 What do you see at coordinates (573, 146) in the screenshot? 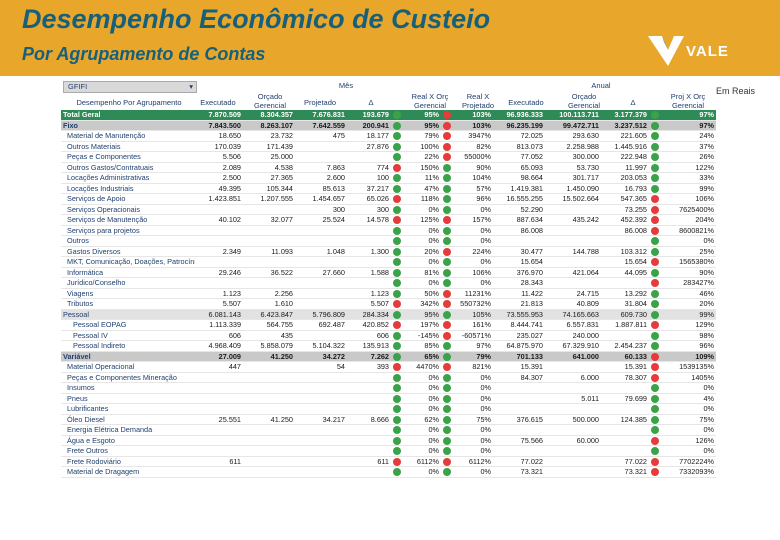
I see `cell-orc_a: 2.258.988` at bounding box center [573, 146].